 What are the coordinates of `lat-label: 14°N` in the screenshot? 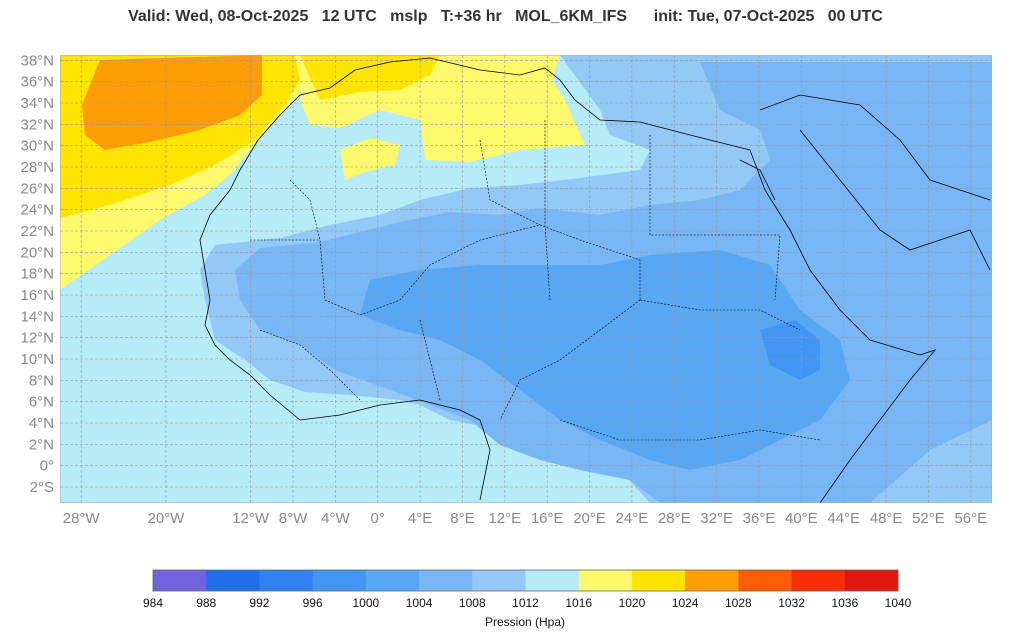 It's located at (37, 316).